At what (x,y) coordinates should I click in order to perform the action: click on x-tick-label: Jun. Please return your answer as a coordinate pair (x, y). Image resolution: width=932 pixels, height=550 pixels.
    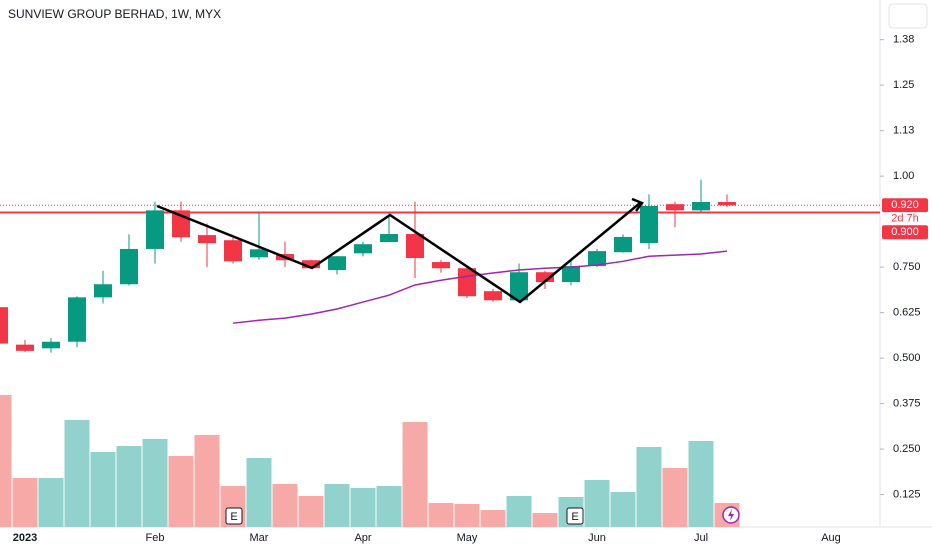
    Looking at the image, I should click on (597, 538).